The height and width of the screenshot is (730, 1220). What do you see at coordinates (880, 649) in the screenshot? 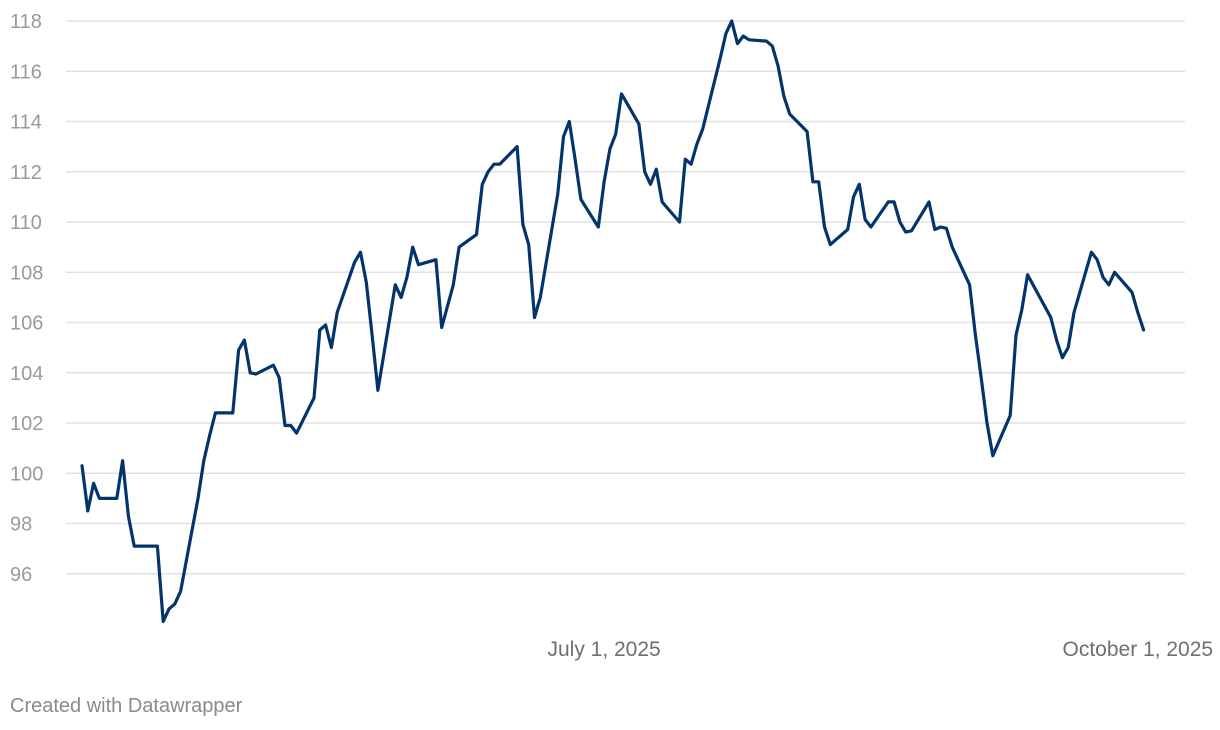
I see `x-axis-tick-labels: July 1, 2025 October 1, 2025` at bounding box center [880, 649].